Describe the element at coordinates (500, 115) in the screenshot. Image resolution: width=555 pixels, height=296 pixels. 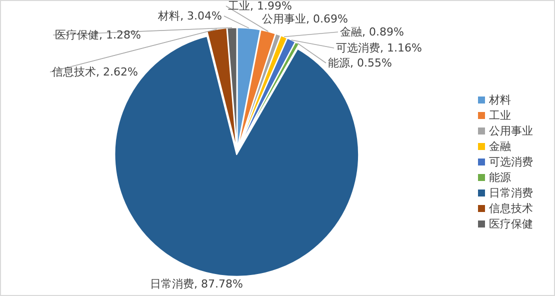
I see `legend-label: 工业` at that location.